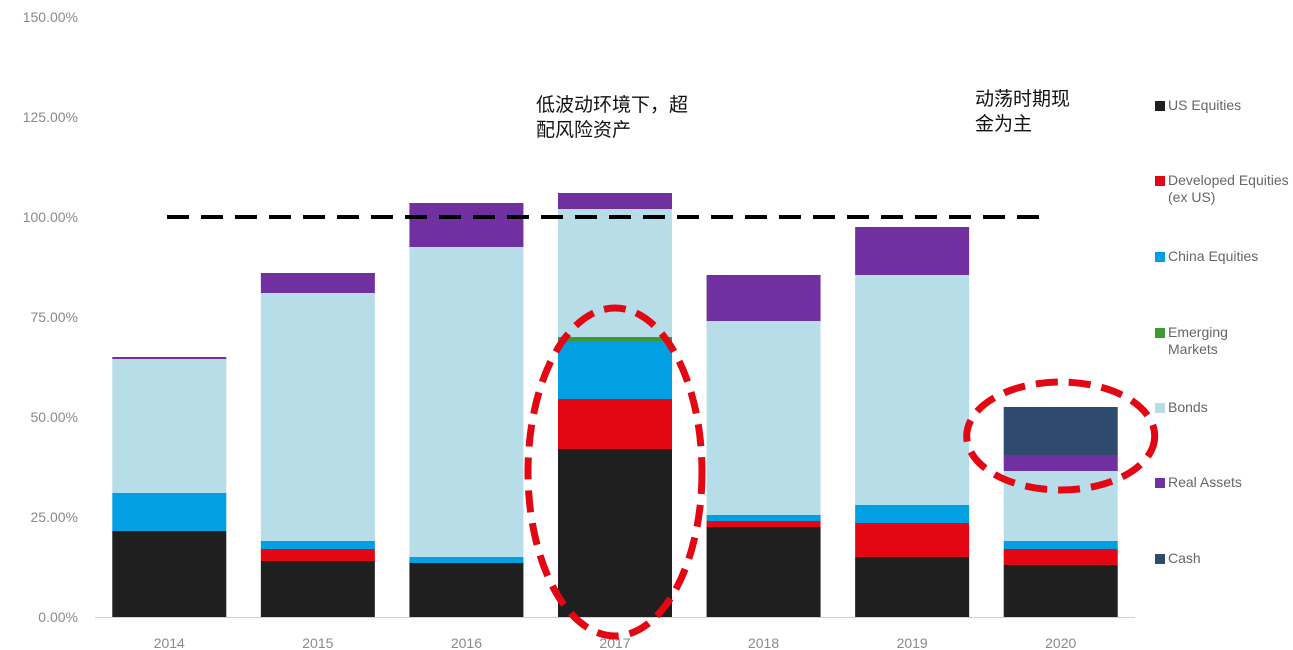 Image resolution: width=1293 pixels, height=650 pixels. I want to click on bar-segment-2017-us-equities, so click(615, 533).